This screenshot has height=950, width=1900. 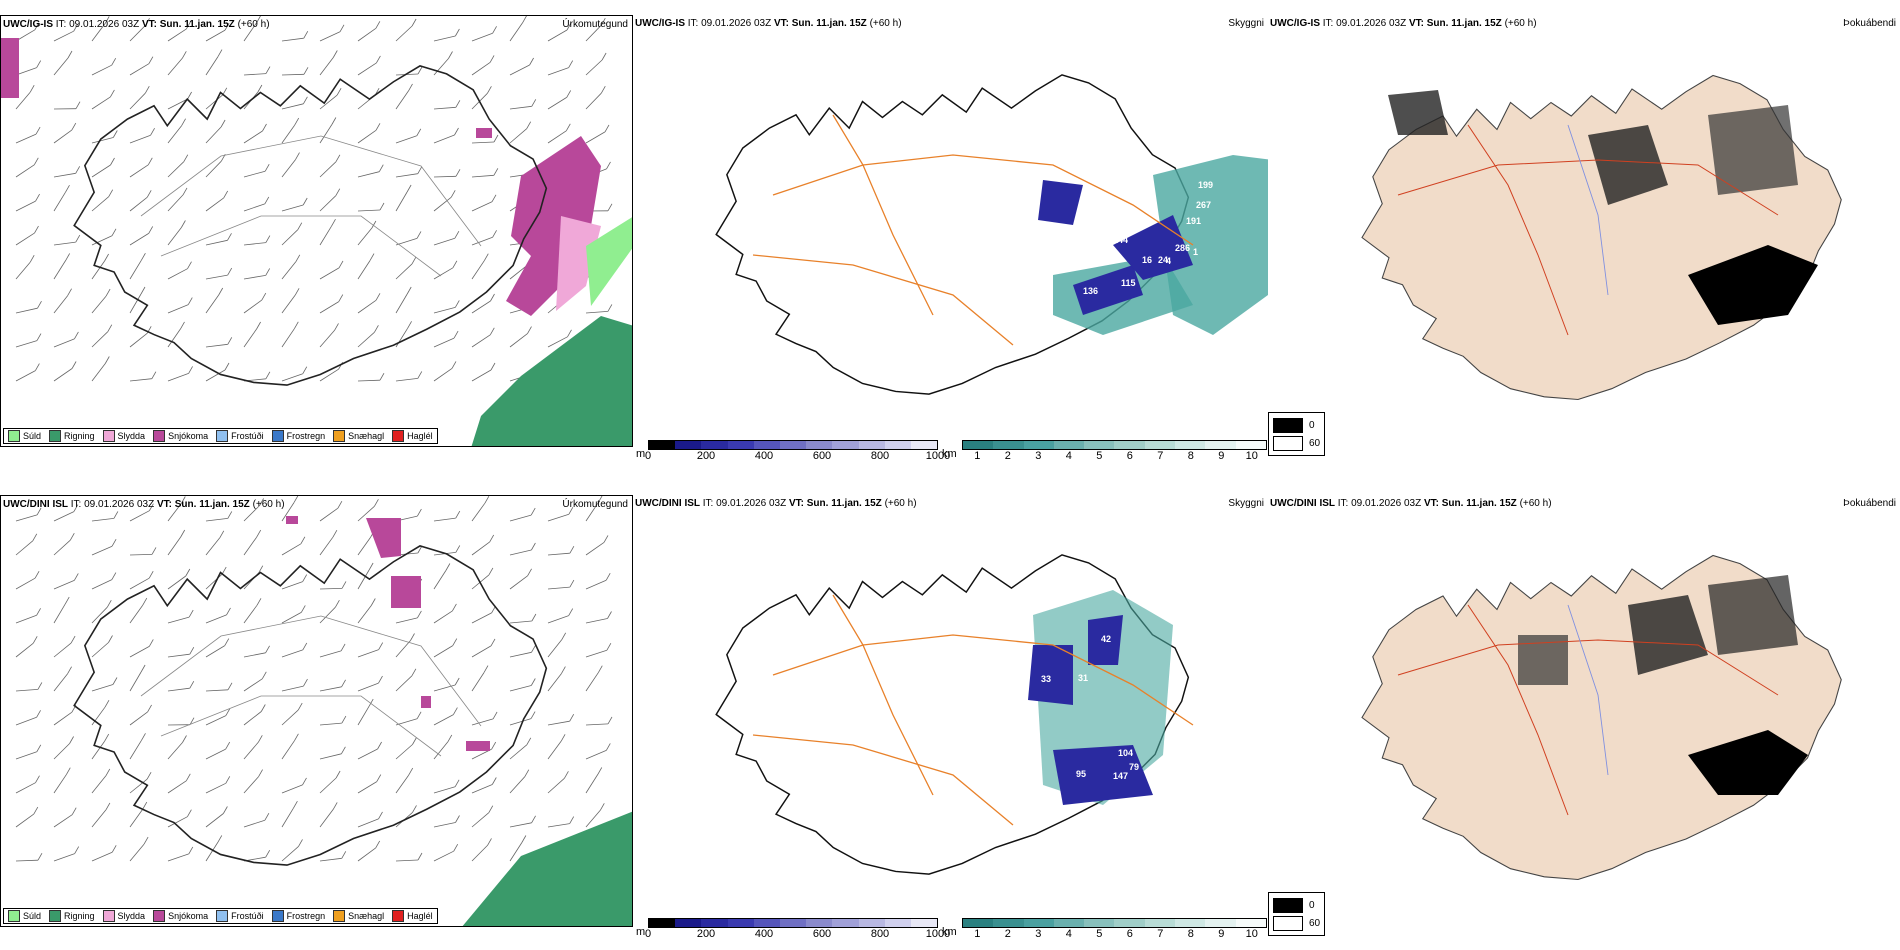 What do you see at coordinates (1297, 434) in the screenshot?
I see `fog-legend: 0 60` at bounding box center [1297, 434].